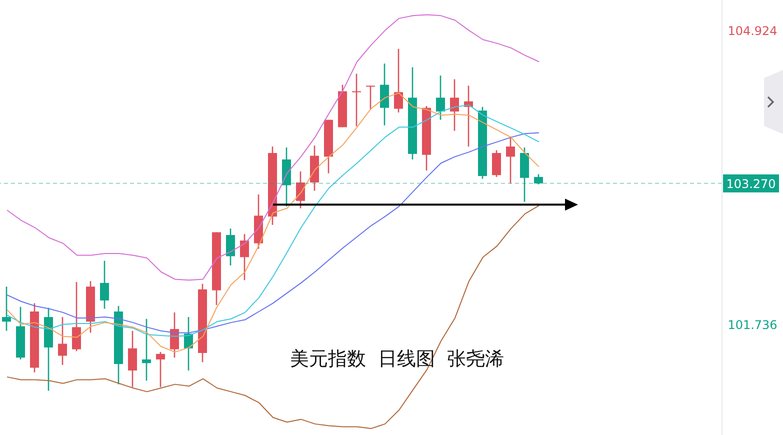 This screenshot has height=435, width=783. I want to click on y-tick-label: 101.736, so click(753, 325).